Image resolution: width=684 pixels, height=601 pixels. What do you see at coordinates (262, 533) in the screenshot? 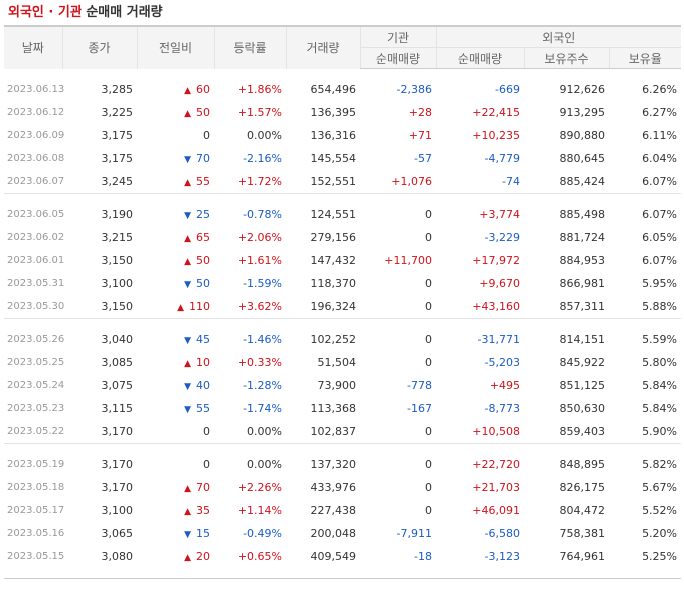
I see `cell-rate: -0.49%` at bounding box center [262, 533].